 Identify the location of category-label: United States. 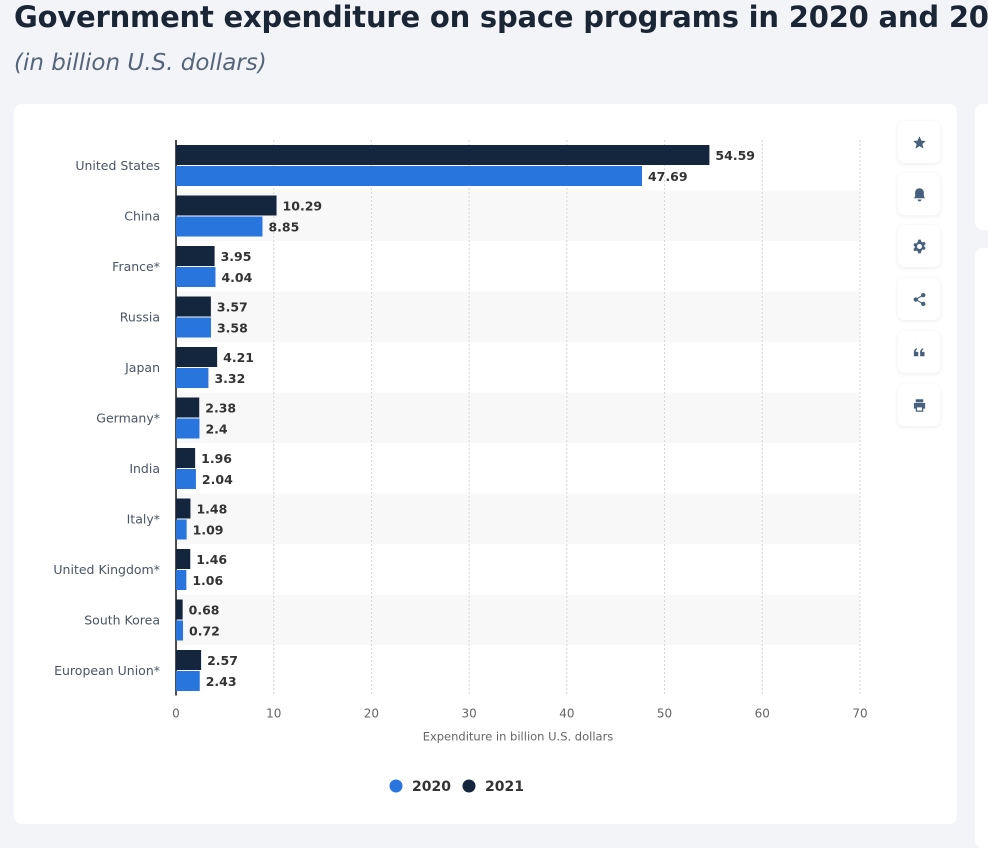
(117, 165).